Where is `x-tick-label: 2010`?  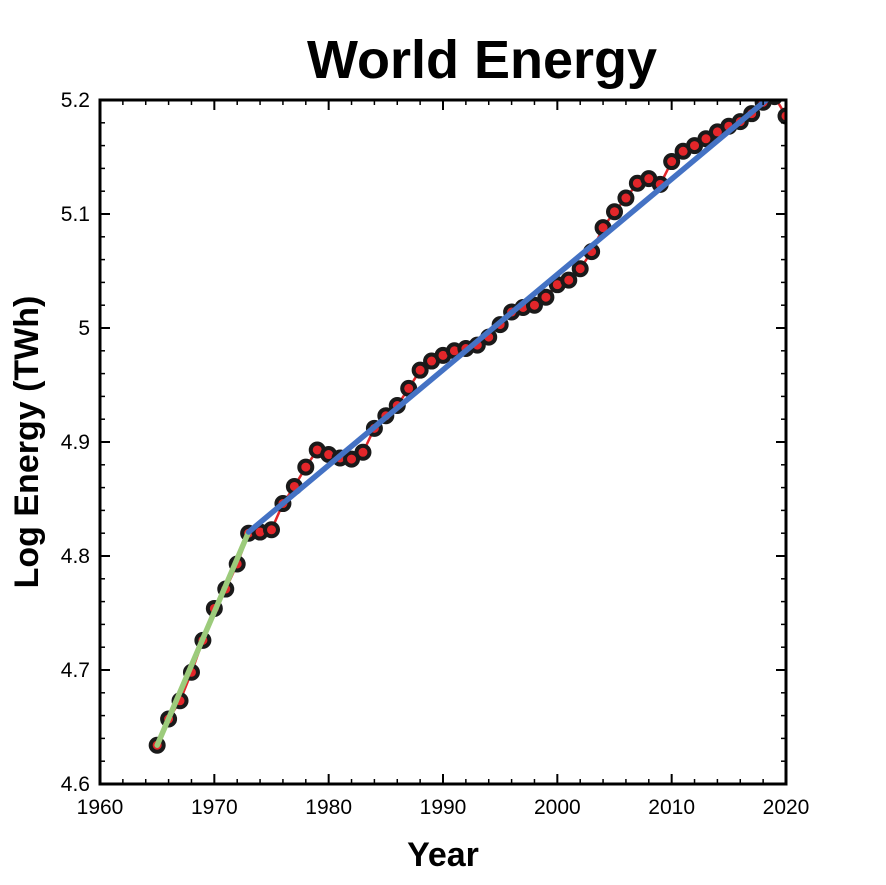
x-tick-label: 2010 is located at coordinates (671, 807).